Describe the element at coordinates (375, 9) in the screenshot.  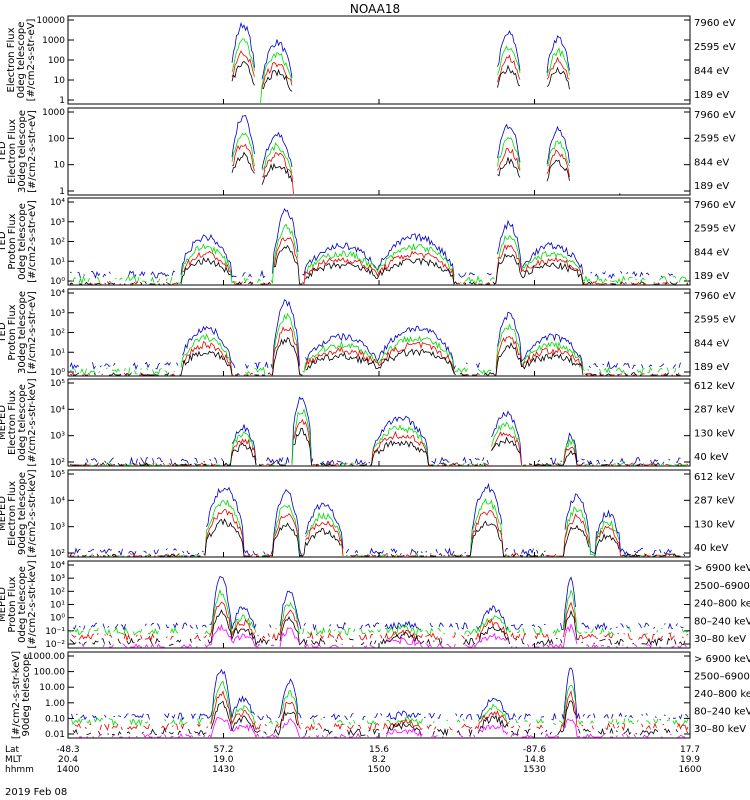
I see `figure-title: NOAA18` at that location.